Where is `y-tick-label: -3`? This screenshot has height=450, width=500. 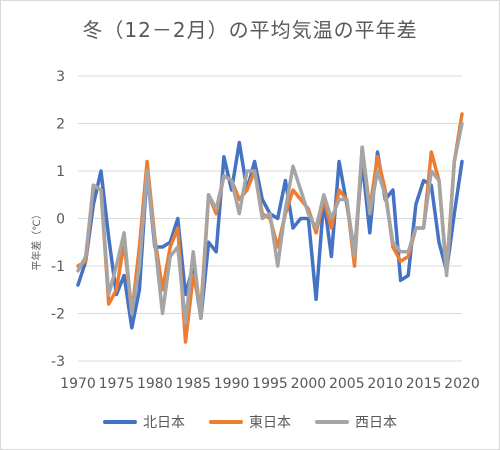
y-tick-label: -3 is located at coordinates (58, 362).